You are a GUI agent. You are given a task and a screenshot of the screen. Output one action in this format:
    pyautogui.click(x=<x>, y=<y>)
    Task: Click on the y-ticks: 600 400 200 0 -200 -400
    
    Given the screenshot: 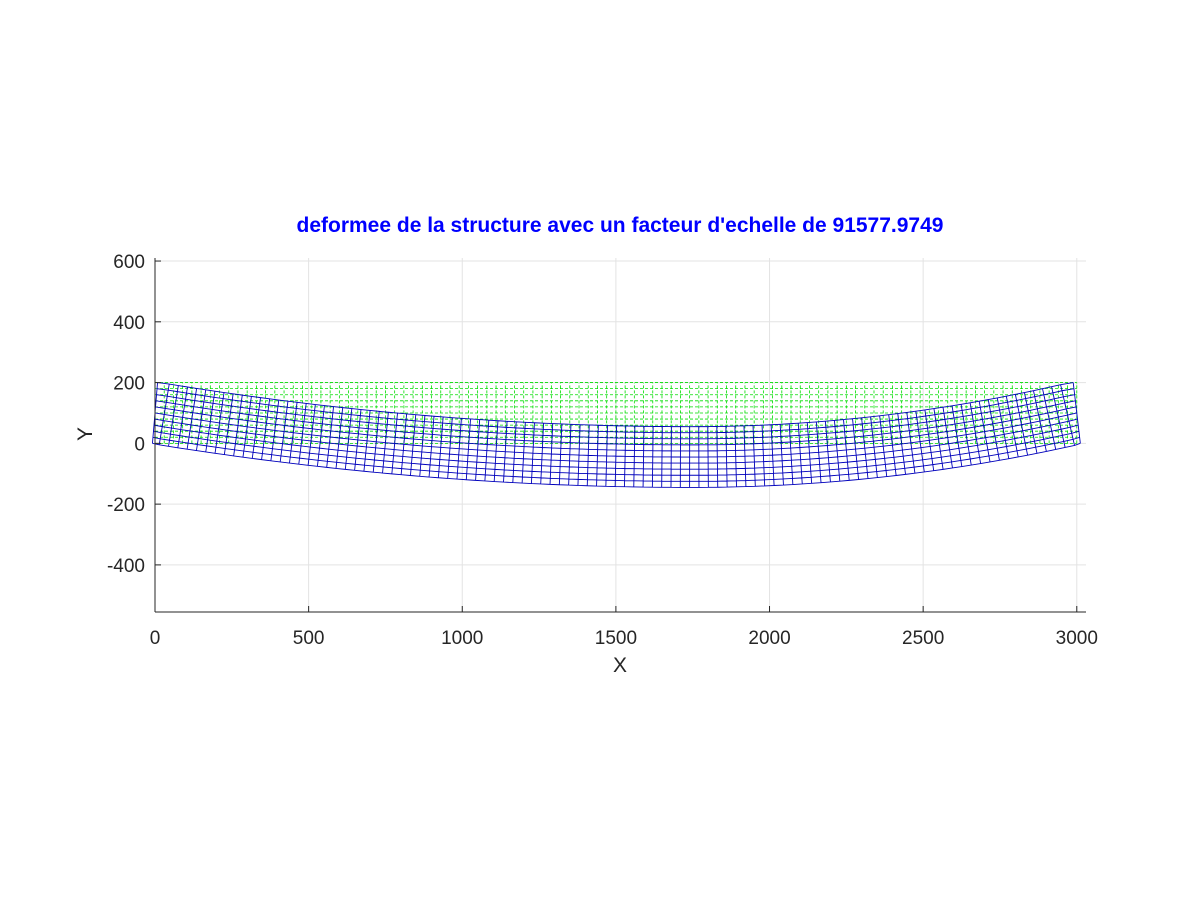 What is the action you would take?
    pyautogui.click(x=134, y=414)
    